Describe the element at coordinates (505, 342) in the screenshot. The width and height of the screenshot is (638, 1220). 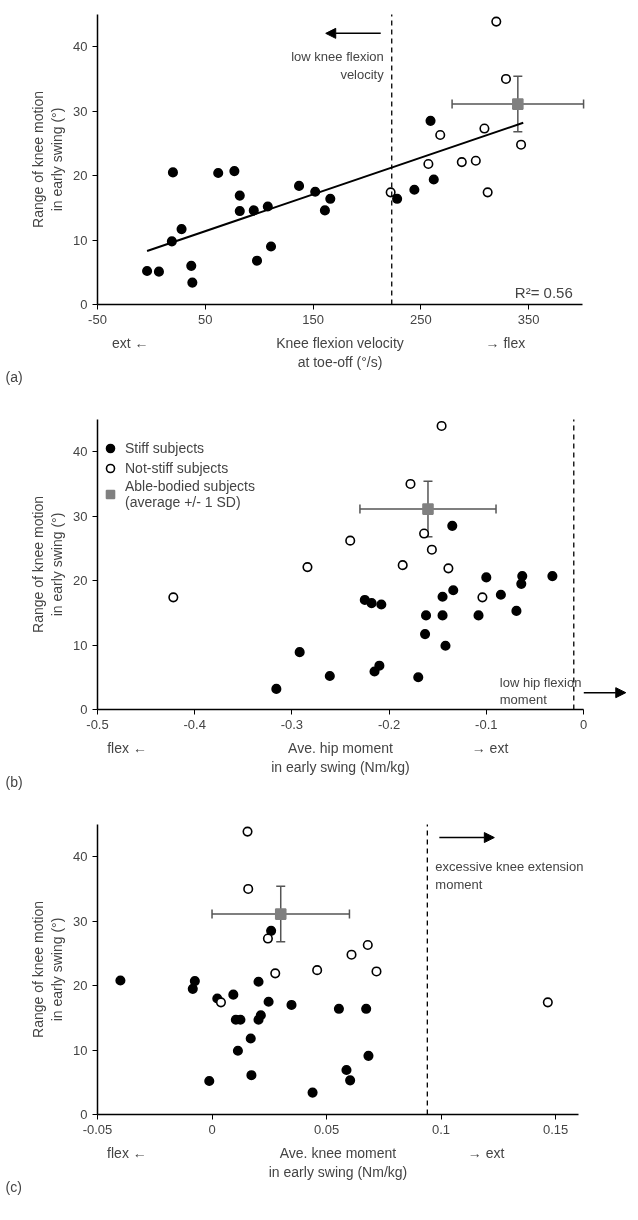
I see `text: → flex` at that location.